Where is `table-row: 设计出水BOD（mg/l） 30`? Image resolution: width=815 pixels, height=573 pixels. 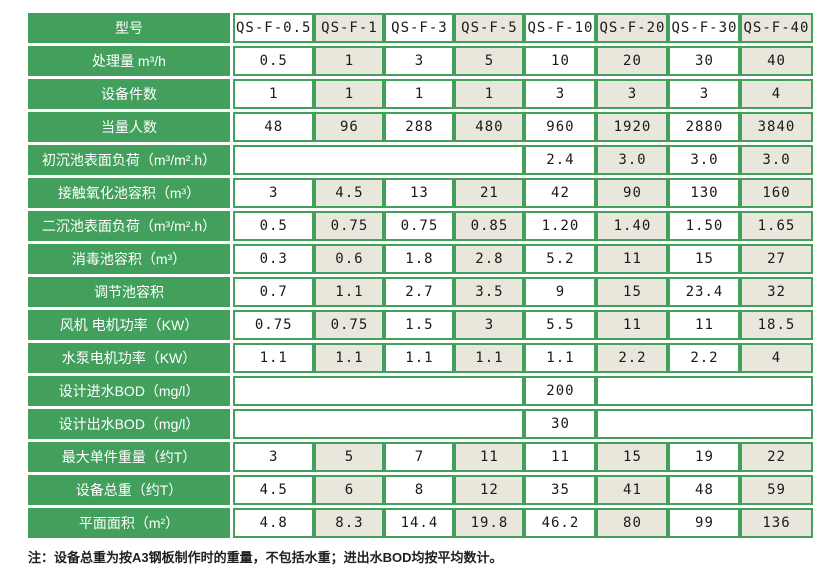
table-row: 设计出水BOD（mg/l） 30 is located at coordinates (420, 424).